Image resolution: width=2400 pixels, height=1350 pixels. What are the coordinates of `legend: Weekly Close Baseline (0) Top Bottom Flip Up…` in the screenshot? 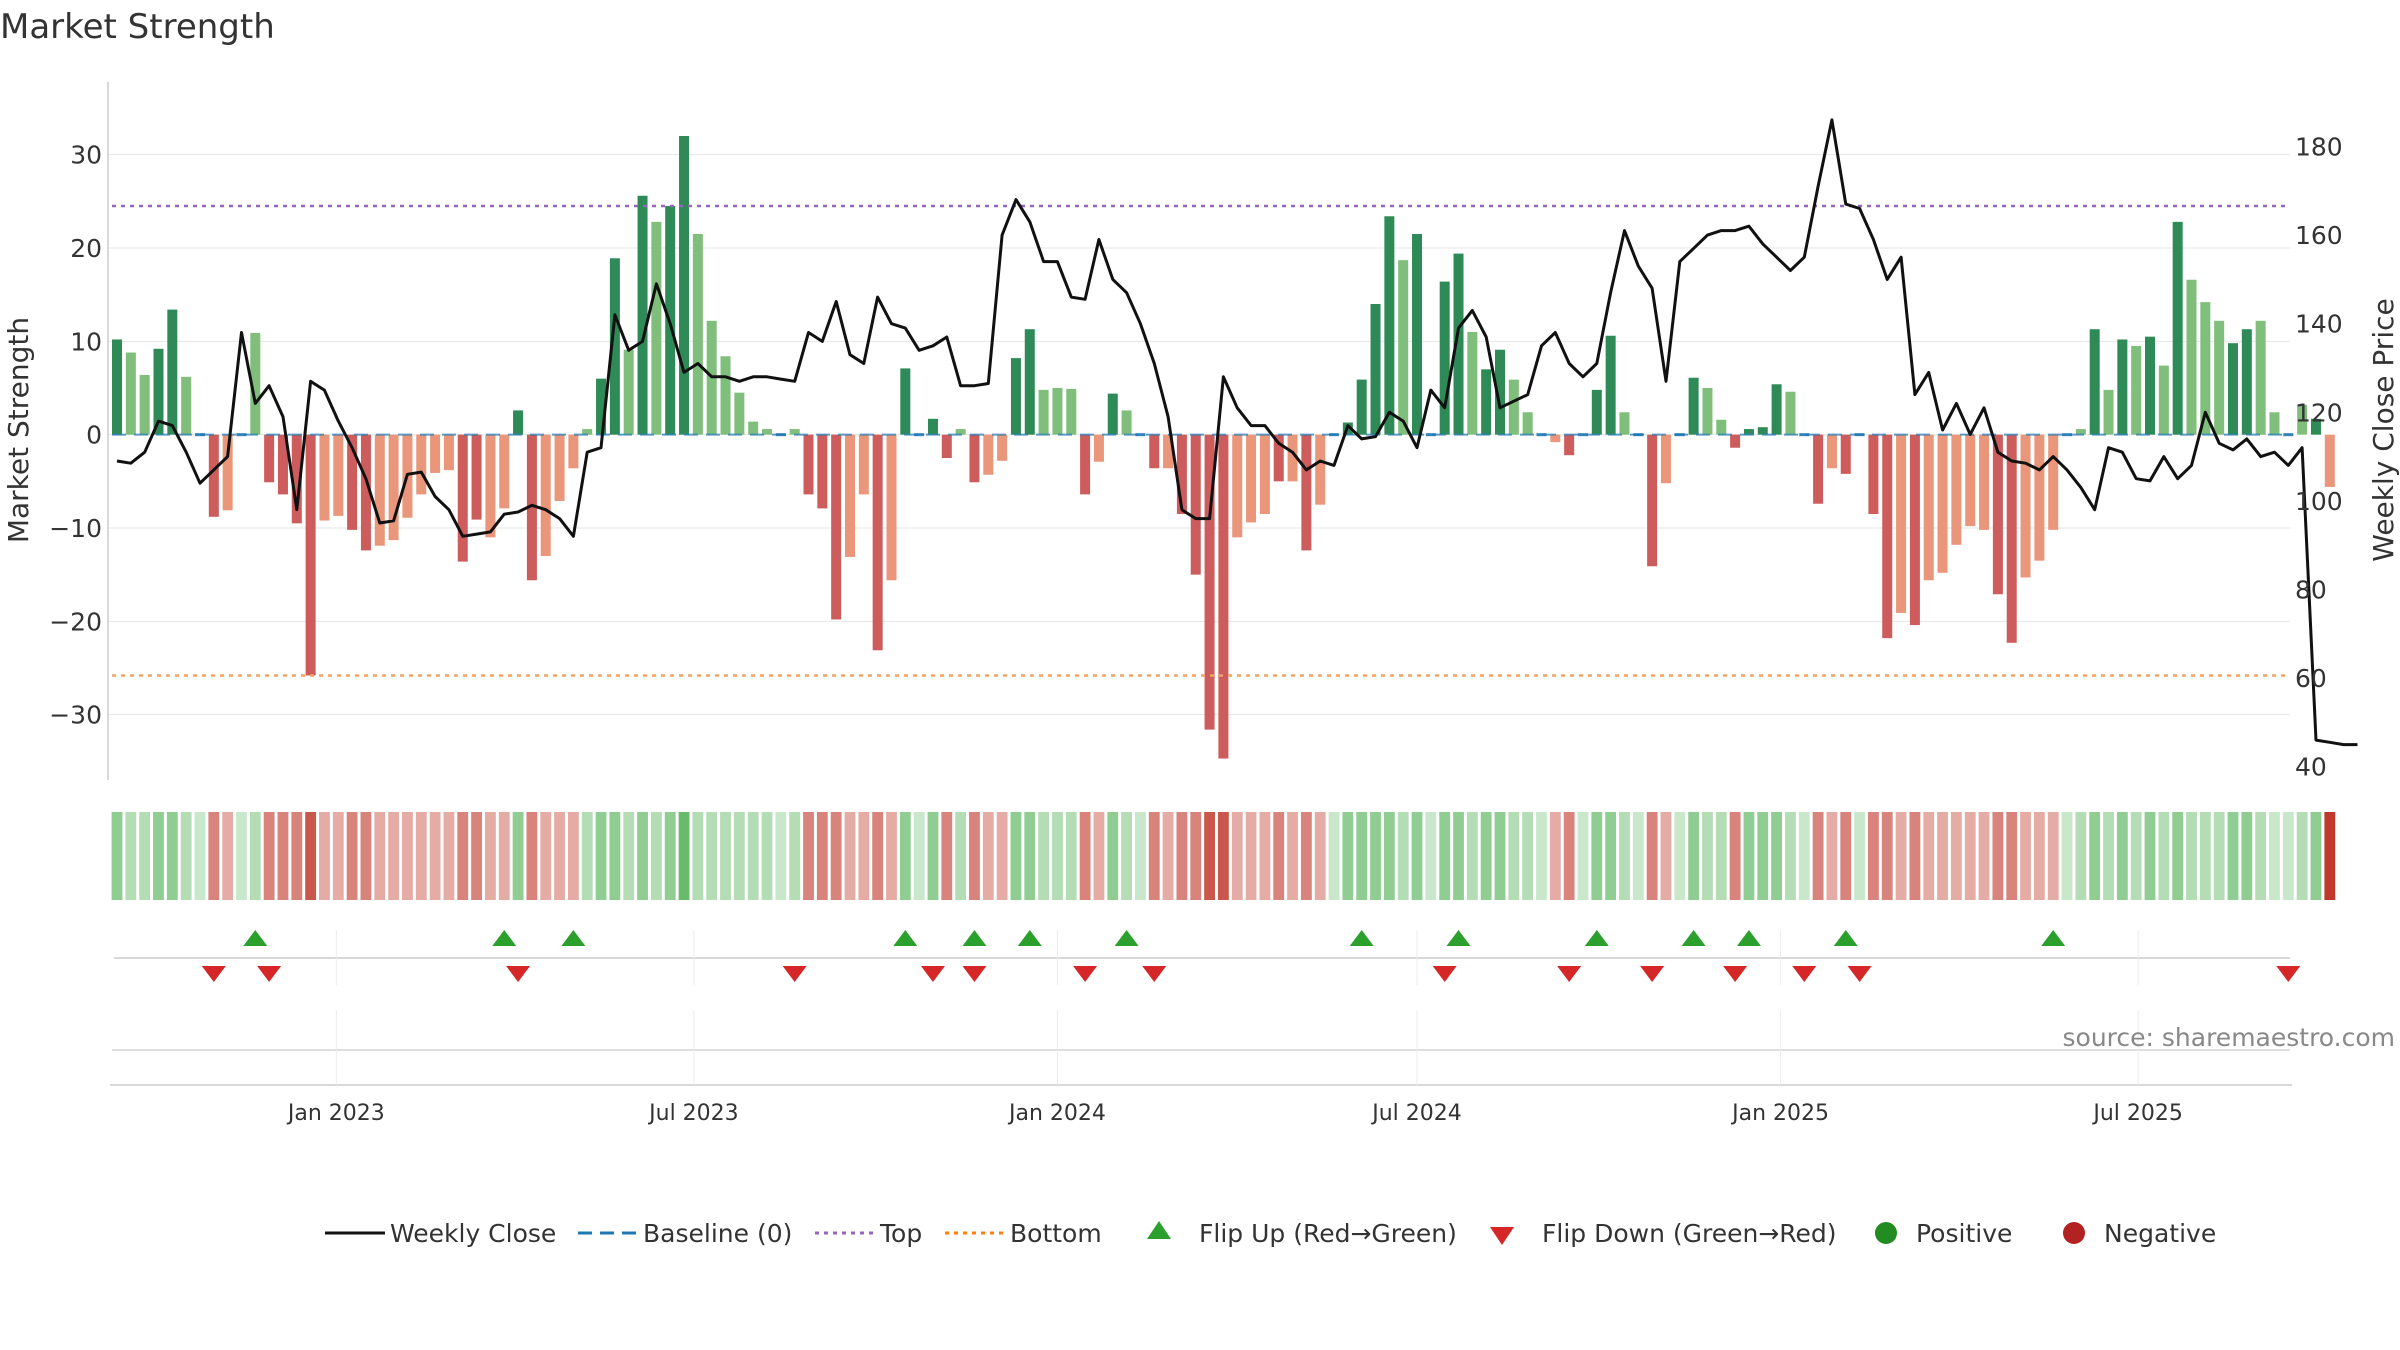 It's located at (1270, 1233).